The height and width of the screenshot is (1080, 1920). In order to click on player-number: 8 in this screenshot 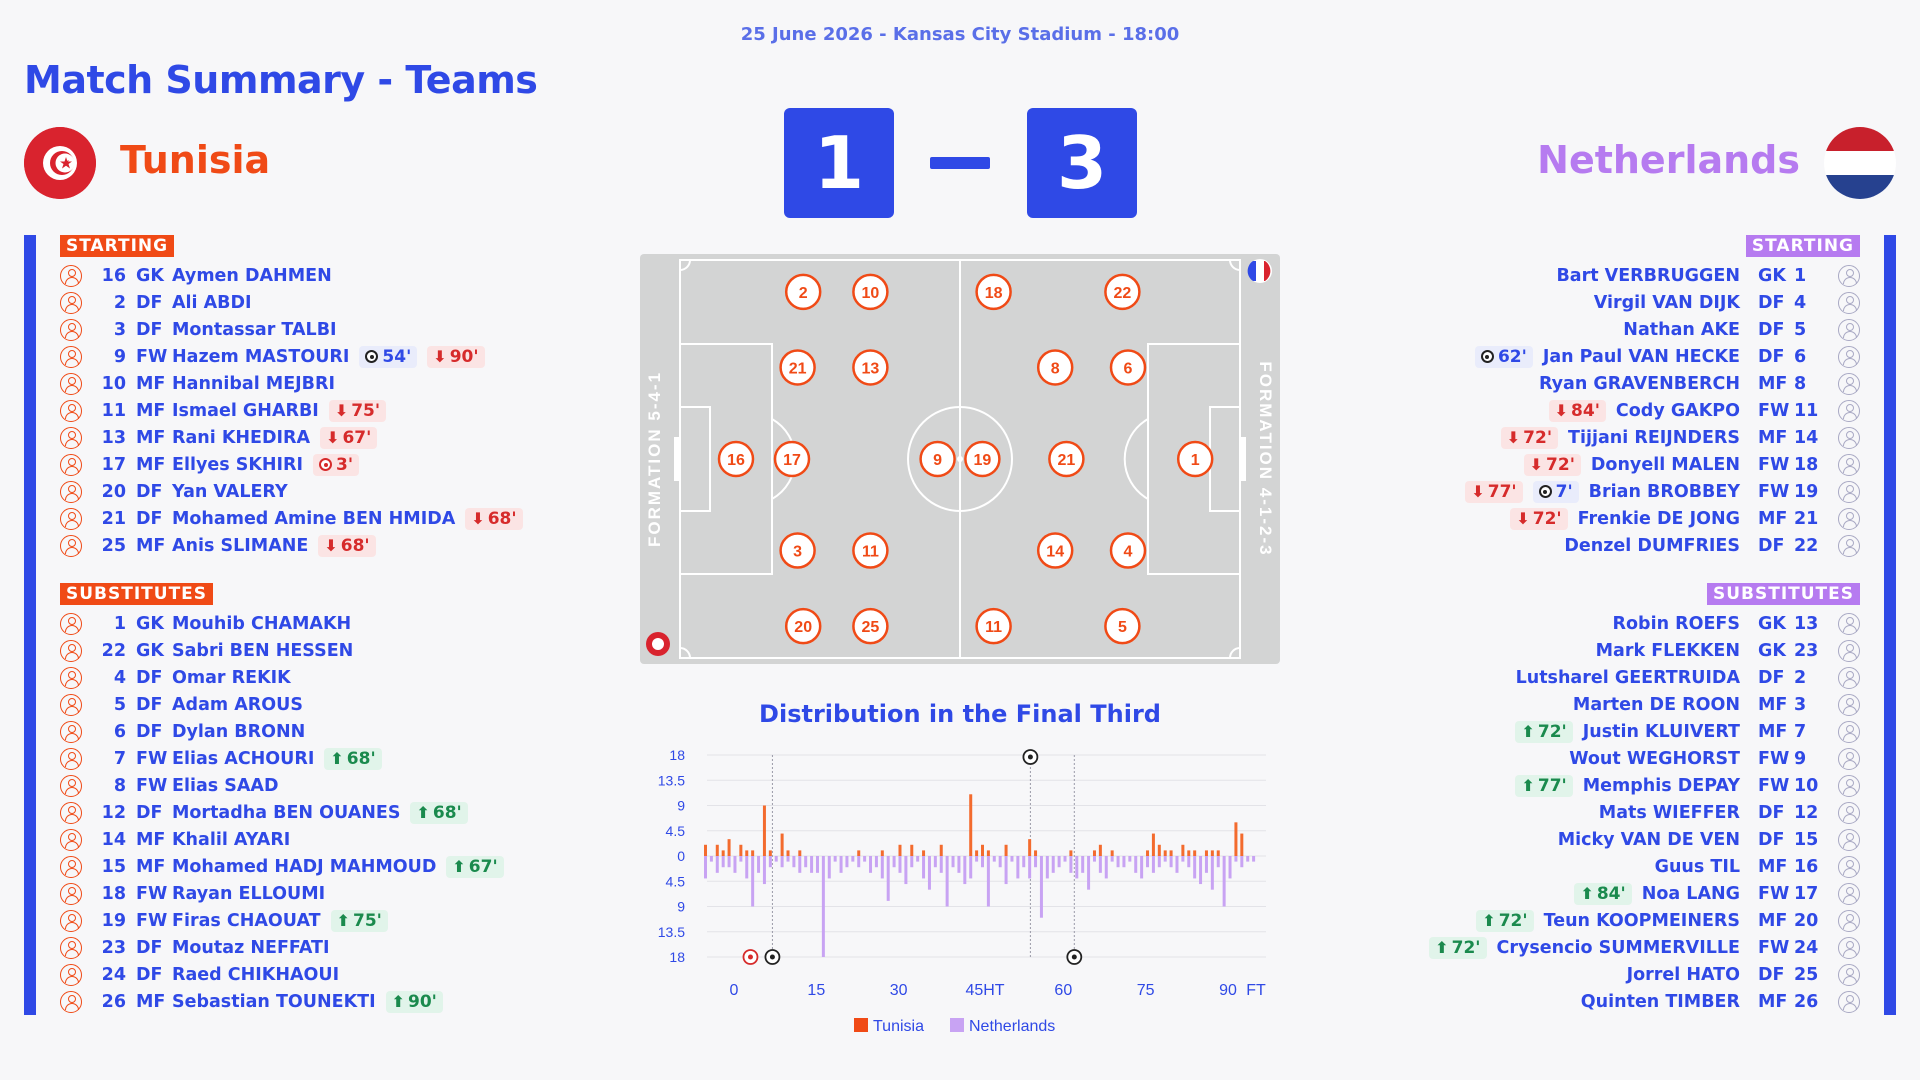, I will do `click(119, 785)`.